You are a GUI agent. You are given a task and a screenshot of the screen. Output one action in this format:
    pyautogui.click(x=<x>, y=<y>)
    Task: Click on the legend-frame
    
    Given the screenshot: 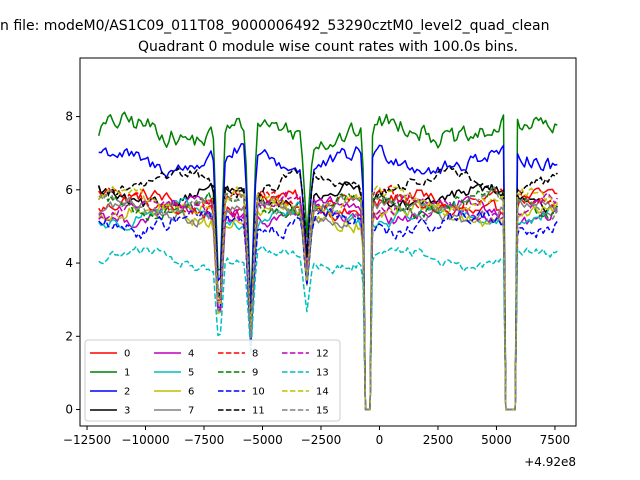 What is the action you would take?
    pyautogui.click(x=212, y=380)
    